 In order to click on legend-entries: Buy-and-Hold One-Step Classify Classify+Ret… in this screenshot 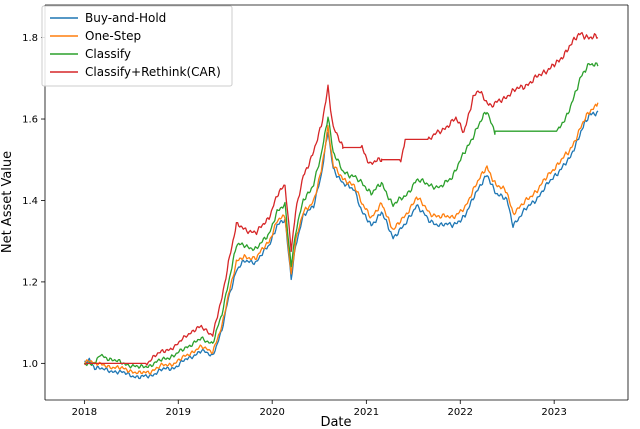, I will do `click(135, 45)`.